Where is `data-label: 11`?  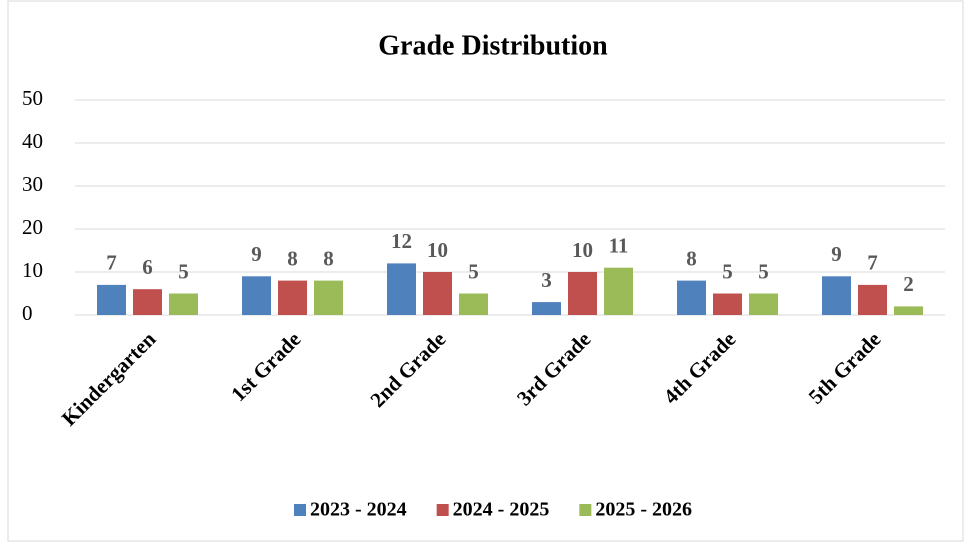
data-label: 11 is located at coordinates (619, 246).